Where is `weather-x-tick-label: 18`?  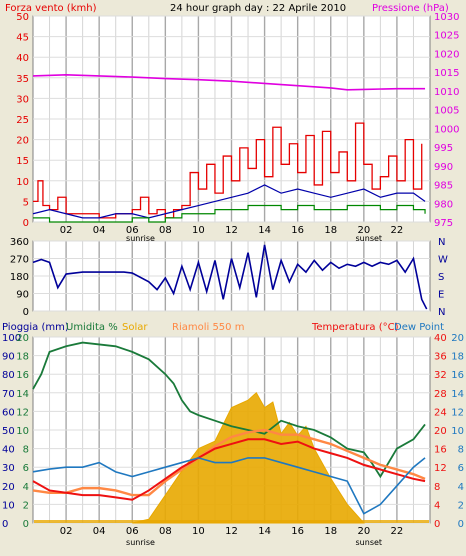
weather-x-tick-label: 18 is located at coordinates (330, 531).